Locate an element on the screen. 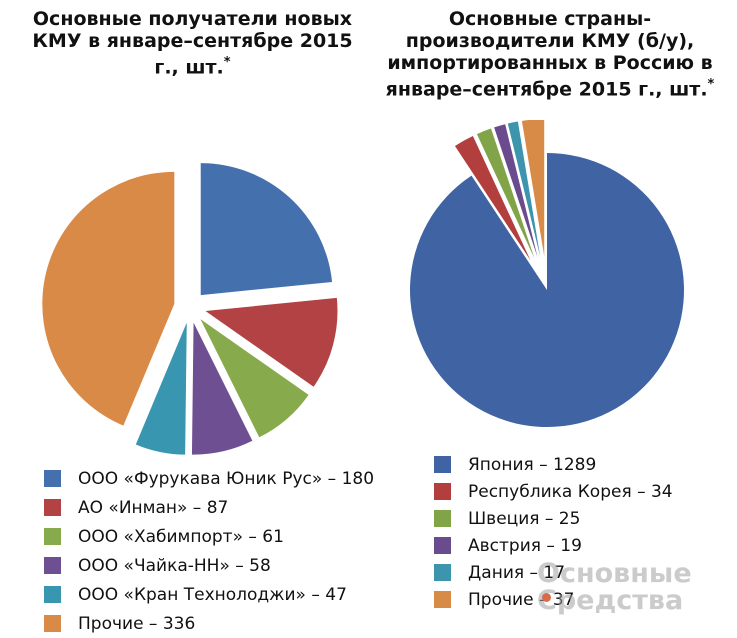  legend-label: ООО «Хабимпорт» – 61 is located at coordinates (181, 536).